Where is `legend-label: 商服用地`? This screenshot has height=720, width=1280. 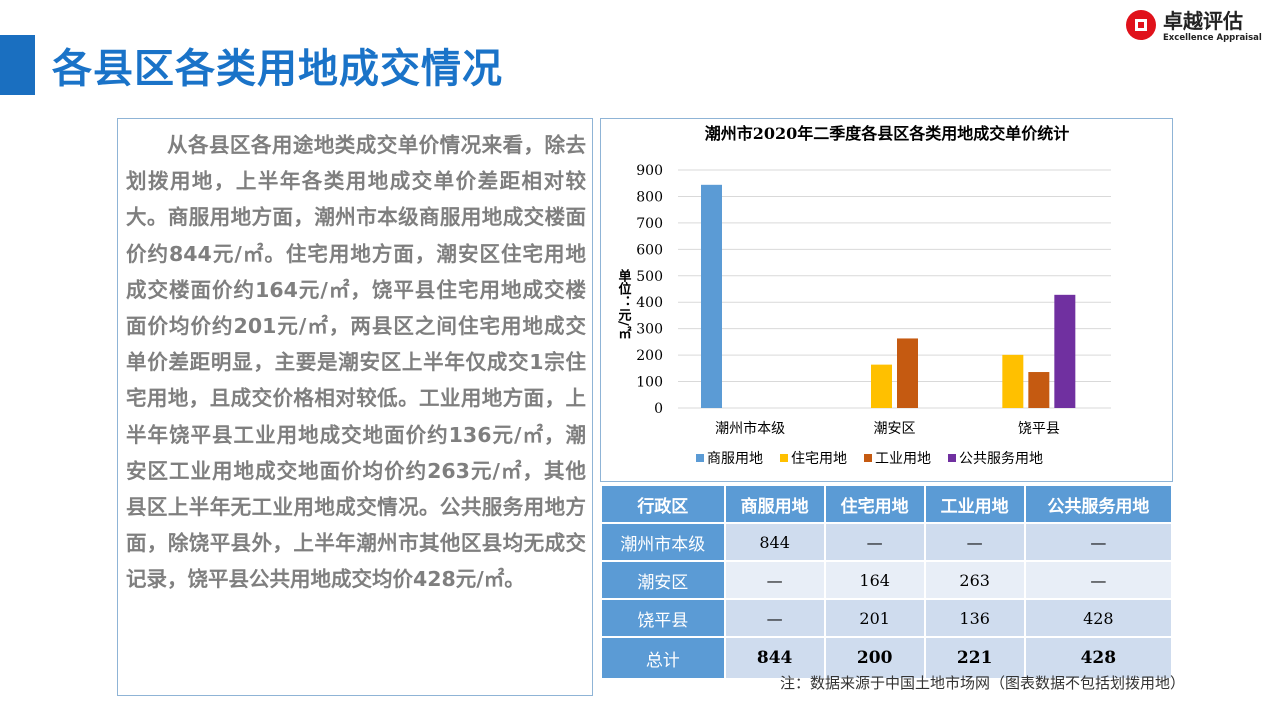
legend-label: 商服用地 is located at coordinates (735, 459).